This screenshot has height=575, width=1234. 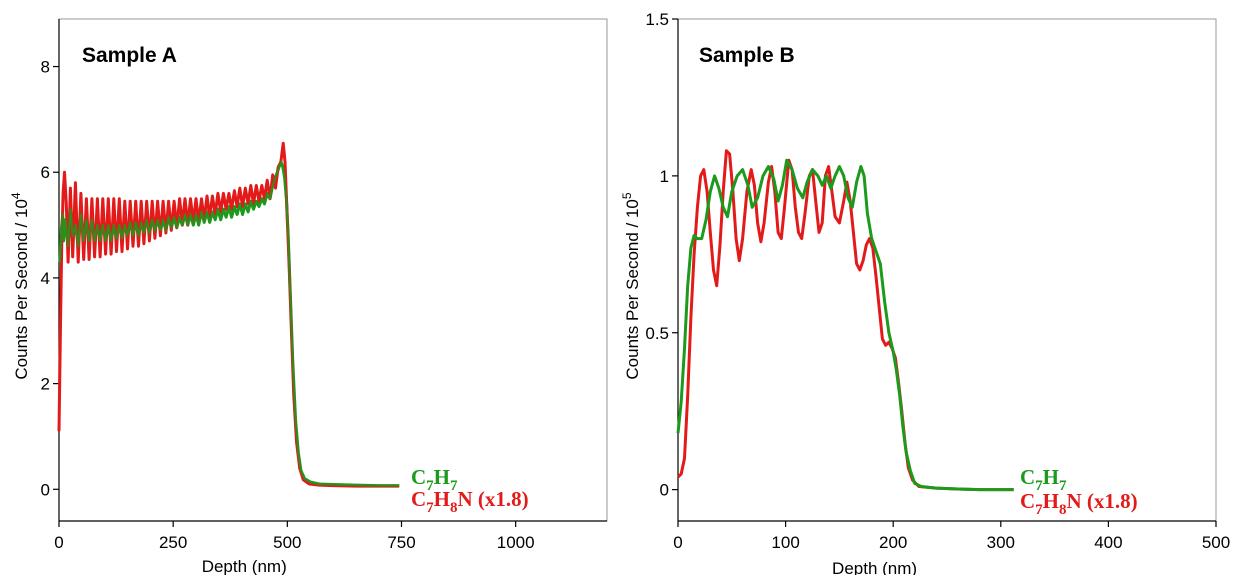 What do you see at coordinates (785, 542) in the screenshot?
I see `x-tick-label: 100` at bounding box center [785, 542].